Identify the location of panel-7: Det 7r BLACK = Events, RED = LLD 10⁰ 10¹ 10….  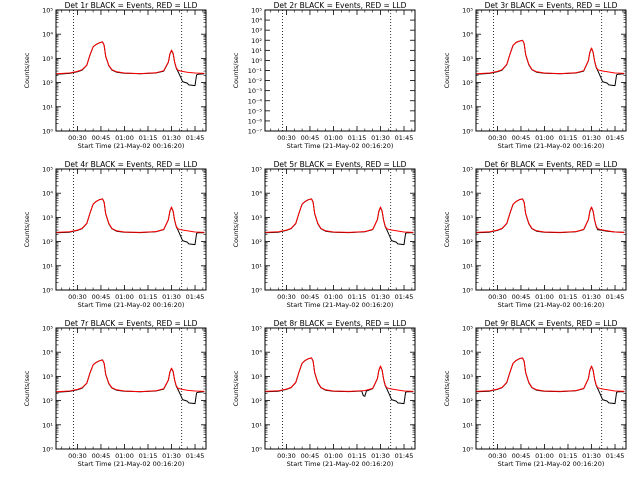
(115, 393).